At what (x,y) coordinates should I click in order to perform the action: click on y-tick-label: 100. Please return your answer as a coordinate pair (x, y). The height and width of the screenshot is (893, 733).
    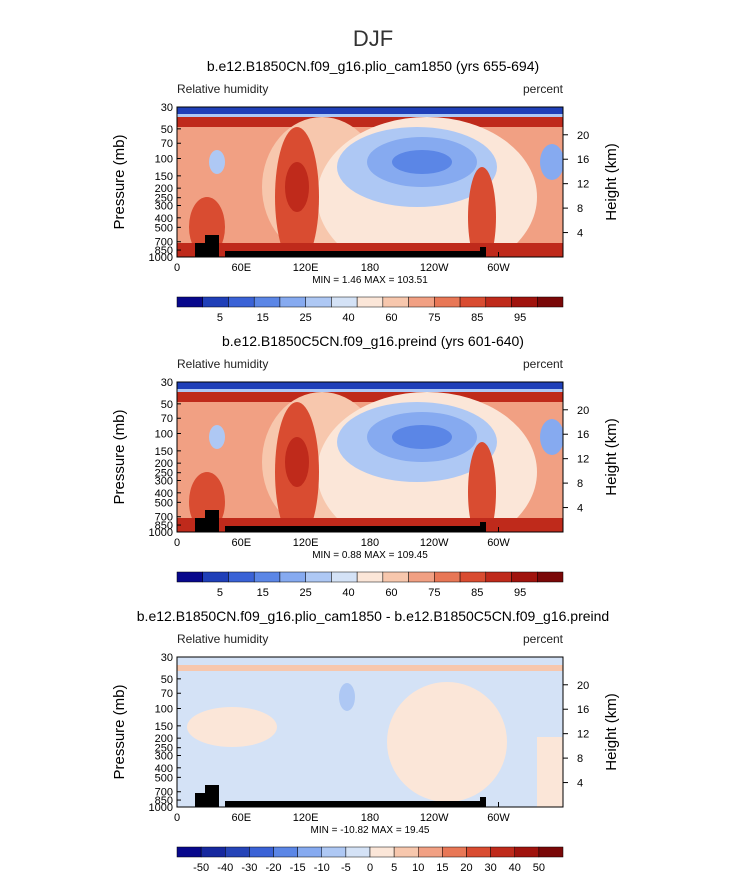
    Looking at the image, I should click on (164, 435).